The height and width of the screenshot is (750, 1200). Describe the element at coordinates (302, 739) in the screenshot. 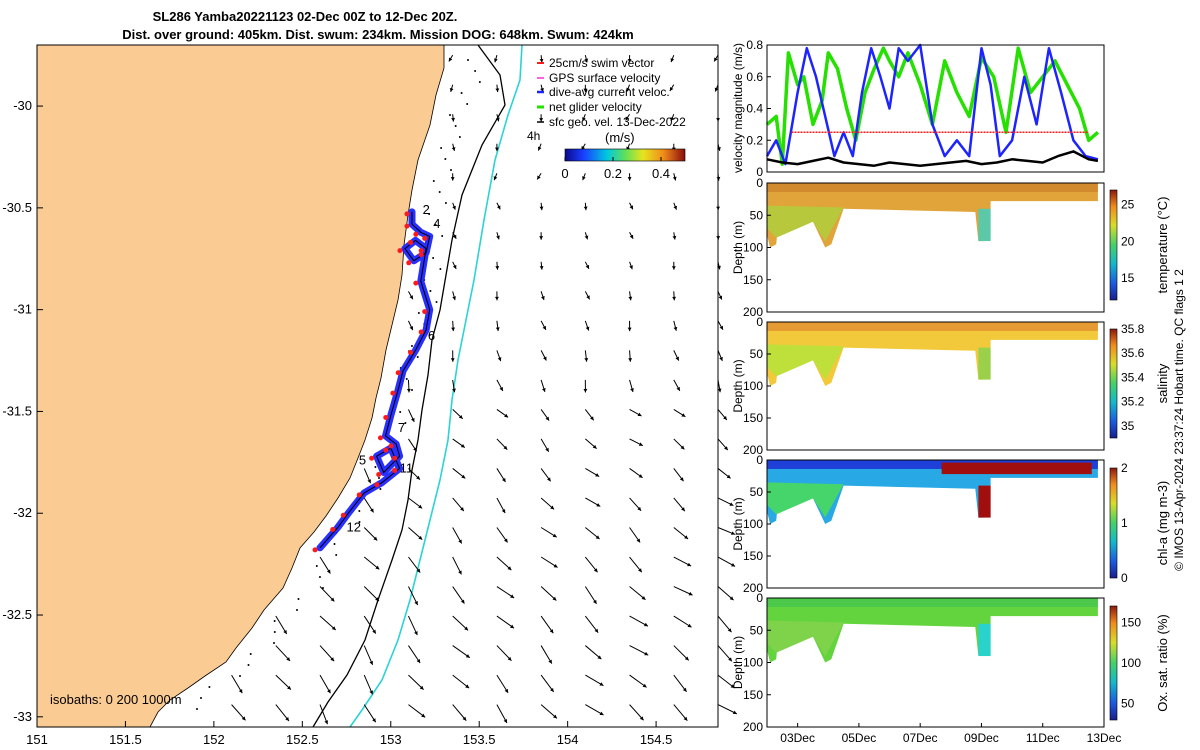

I see `map-xtick-label: 152.5` at that location.